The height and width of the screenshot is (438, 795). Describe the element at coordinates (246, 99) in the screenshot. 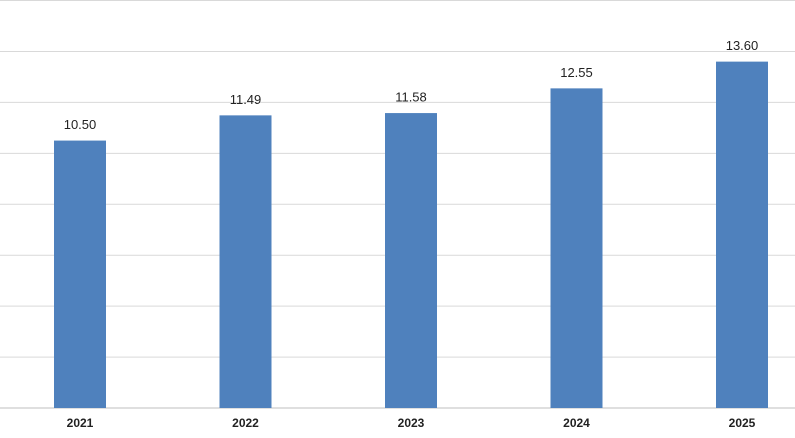

I see `value-label: 11.49` at that location.